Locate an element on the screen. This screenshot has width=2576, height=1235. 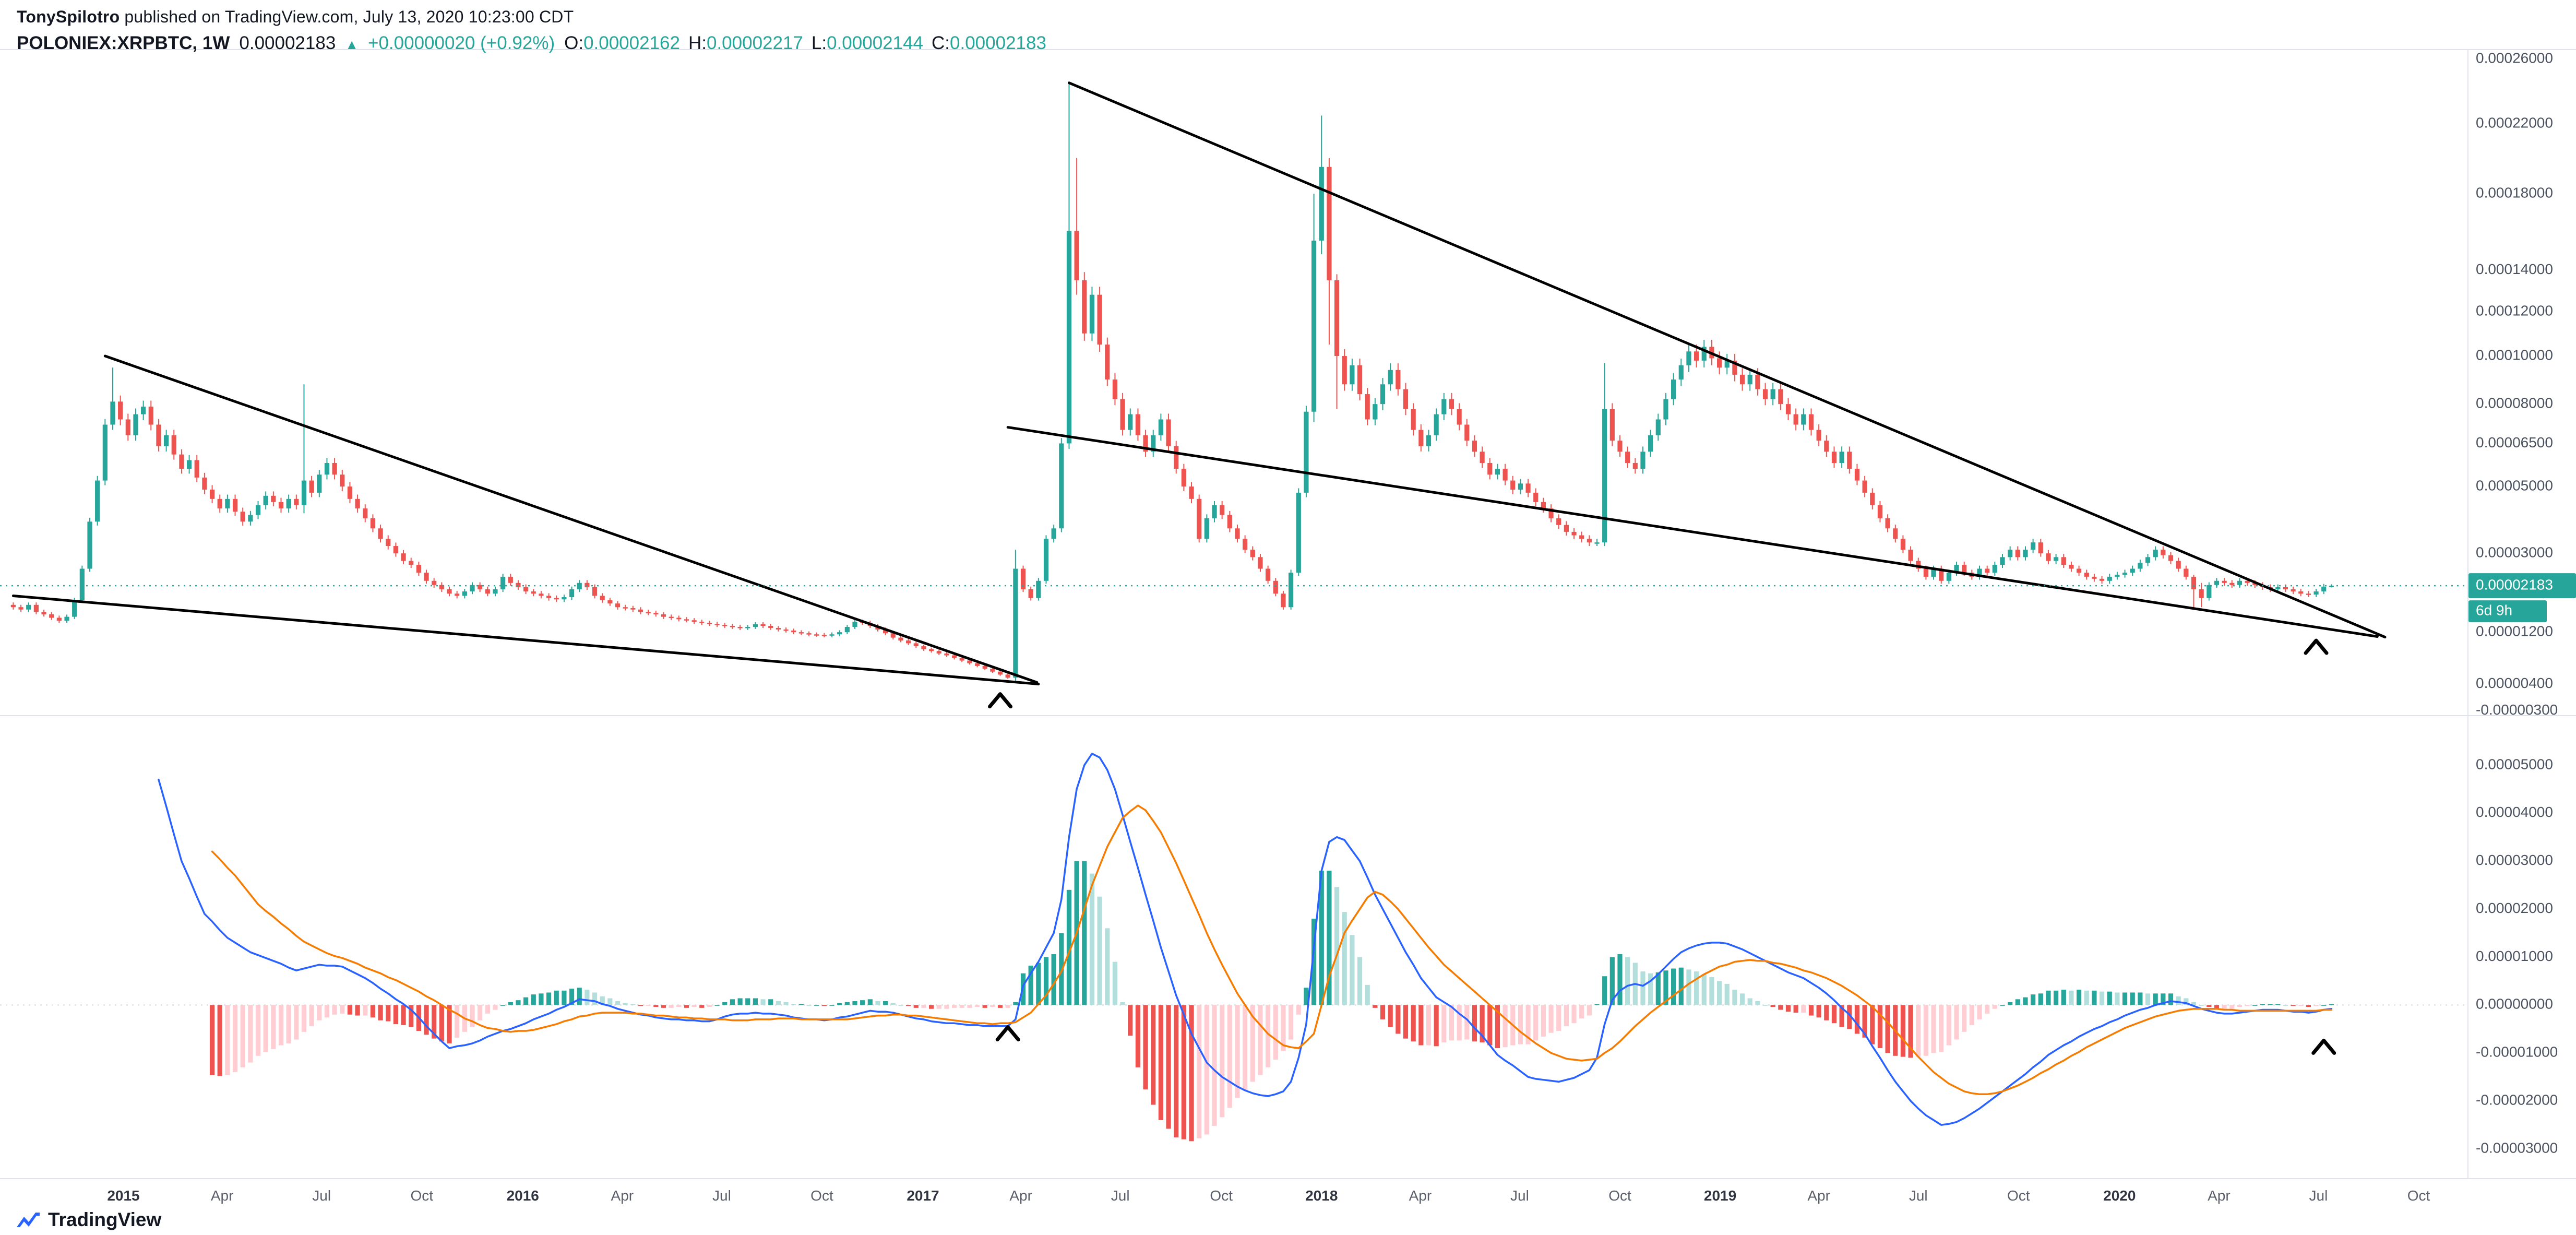
svg-text: 2018 is located at coordinates (1321, 1196).